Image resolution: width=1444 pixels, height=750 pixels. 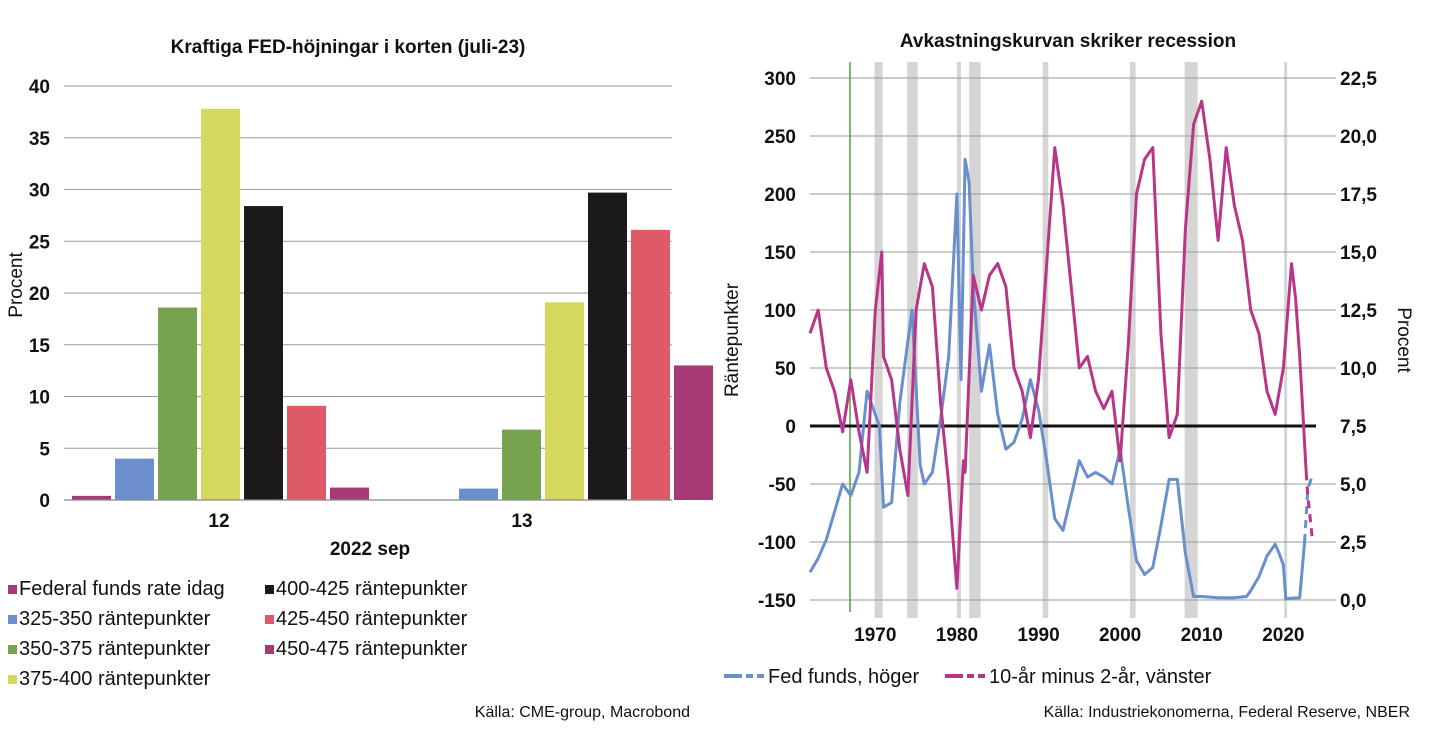 I want to click on bar-chart-y-tick-label: 25, so click(x=40, y=242).